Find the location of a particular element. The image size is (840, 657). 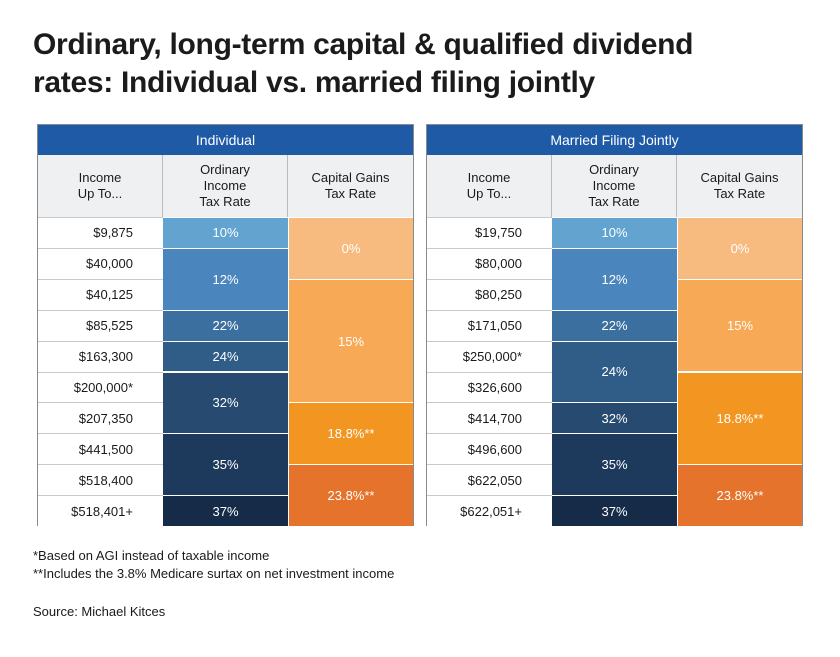

income-threshold-cell: $171,050 is located at coordinates (489, 325).